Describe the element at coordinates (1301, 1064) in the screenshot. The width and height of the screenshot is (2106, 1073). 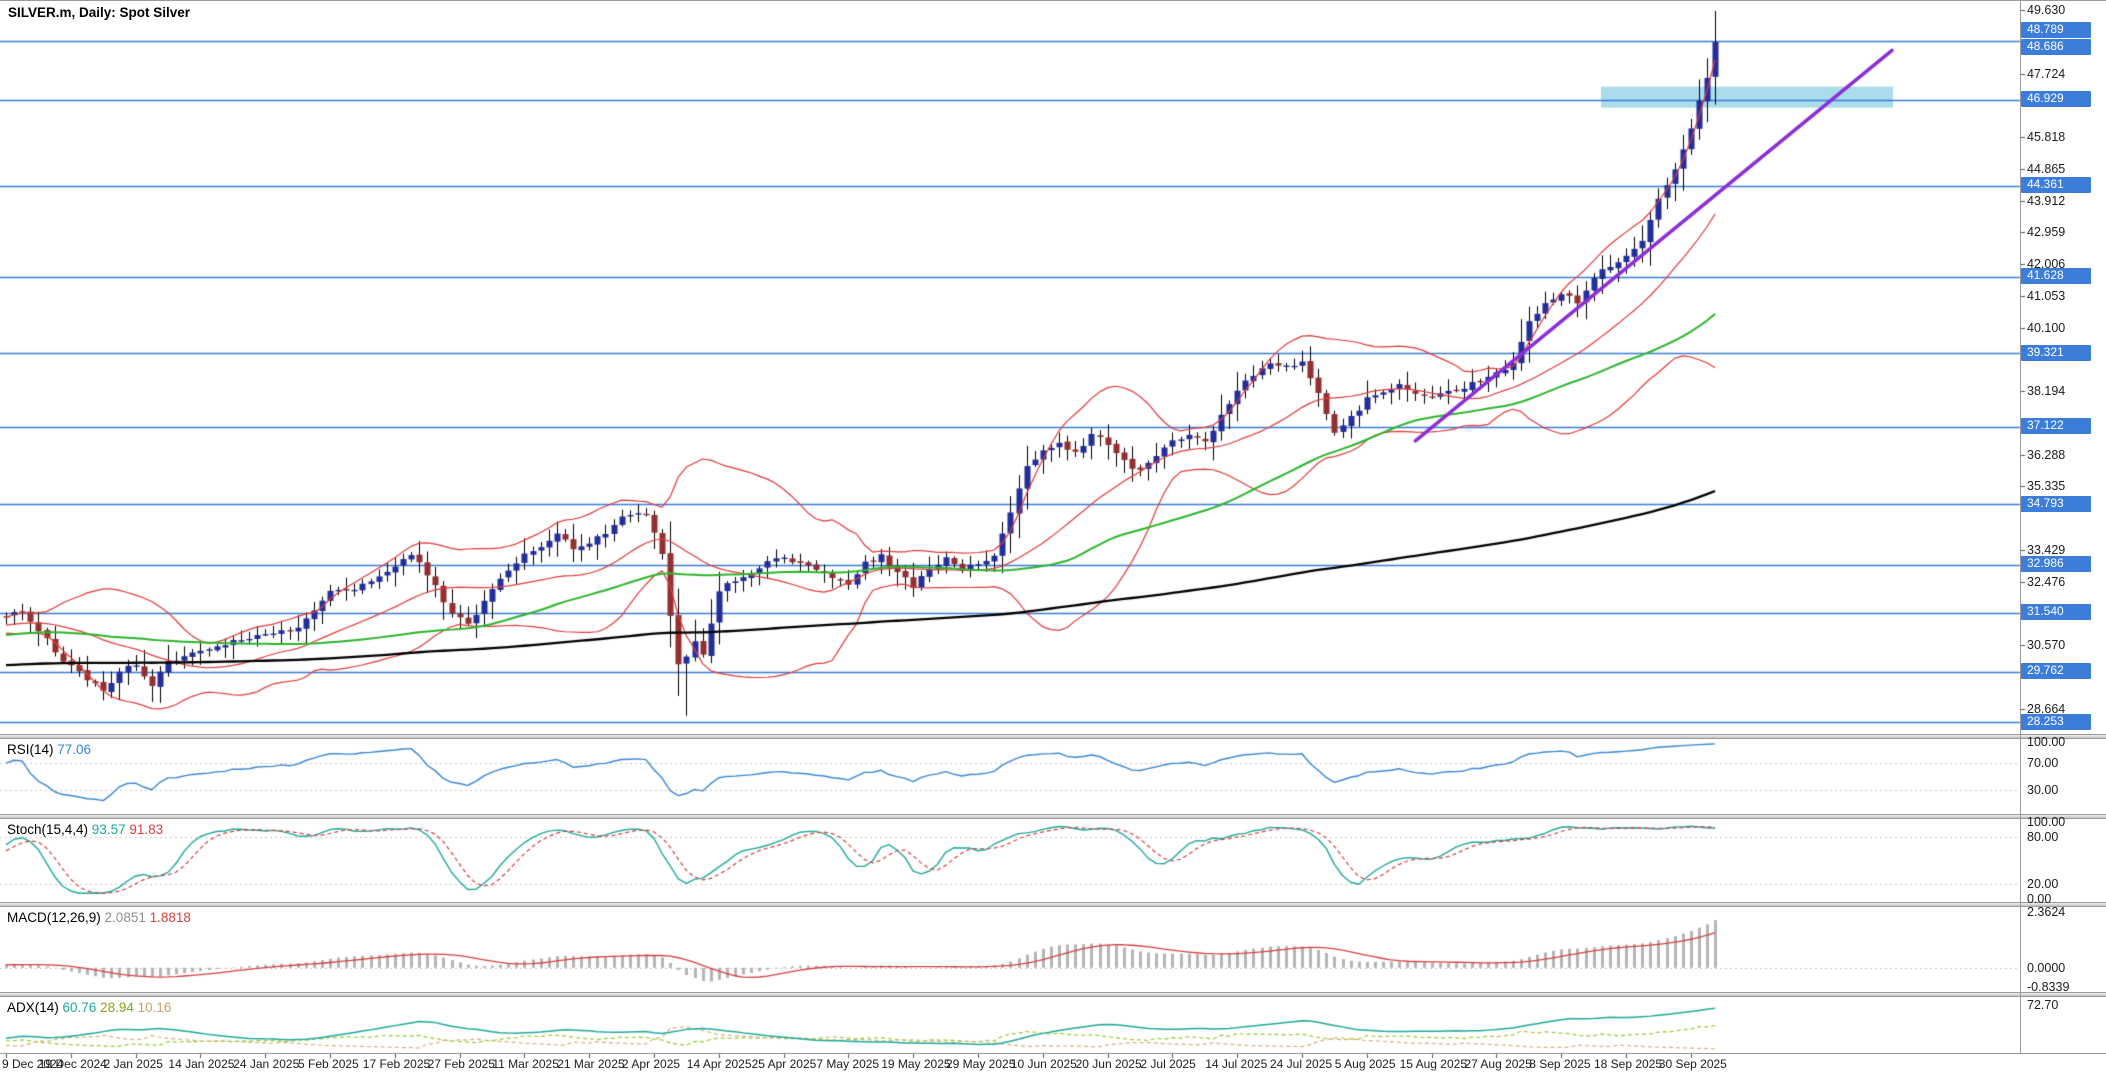
I see `date-label: 24 Jul 2025` at that location.